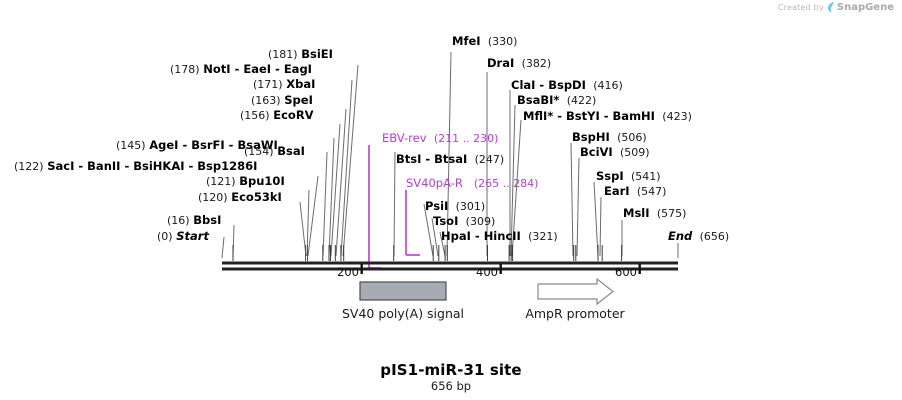 This screenshot has width=902, height=400. I want to click on enzyme-name: BanII, so click(104, 166).